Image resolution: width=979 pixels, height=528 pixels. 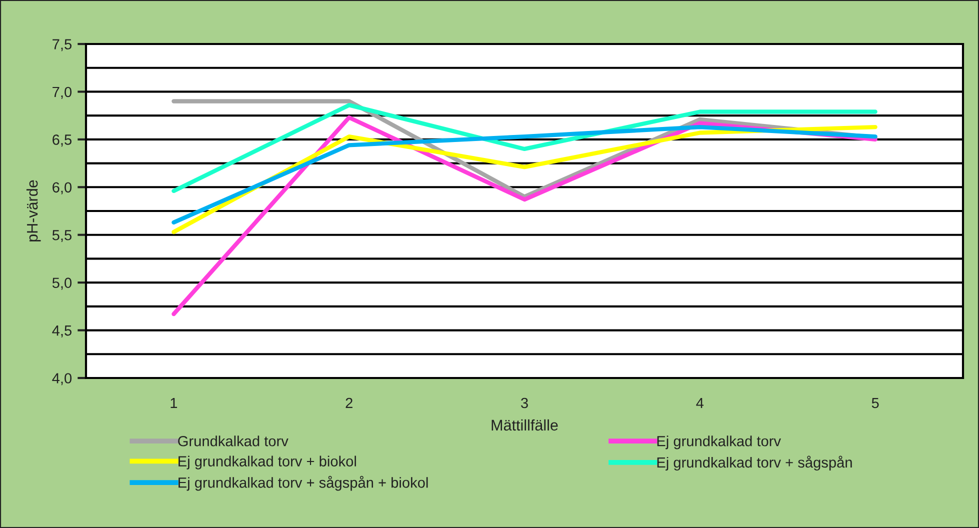 What do you see at coordinates (33, 211) in the screenshot?
I see `y-axis-title: pH-värde` at bounding box center [33, 211].